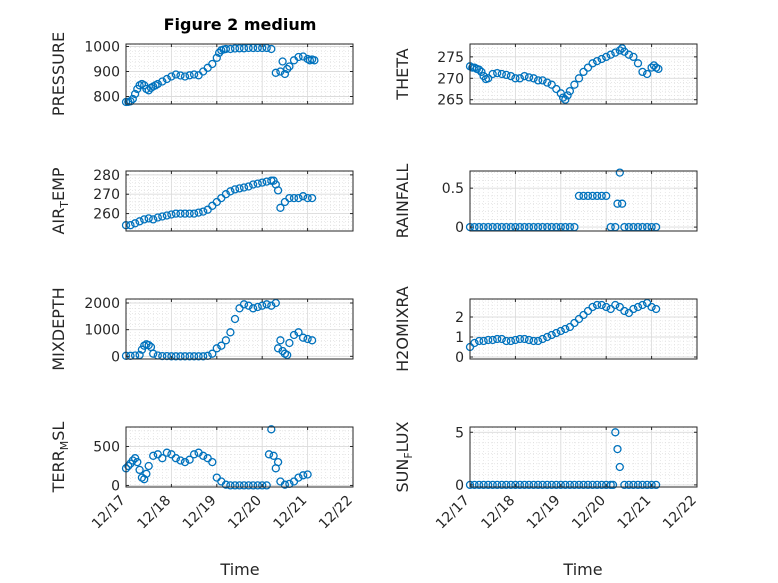  I want to click on y-tick-label: 1, so click(459, 338).